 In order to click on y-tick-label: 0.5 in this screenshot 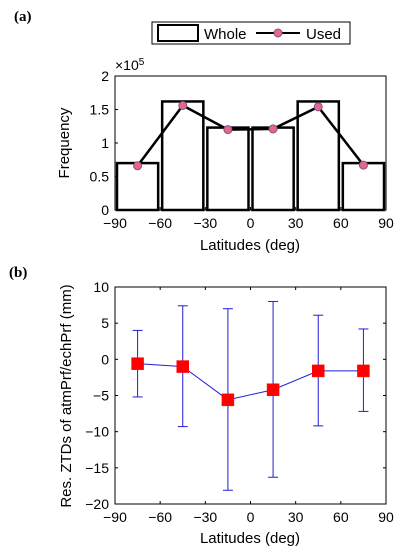, I will do `click(100, 177)`.